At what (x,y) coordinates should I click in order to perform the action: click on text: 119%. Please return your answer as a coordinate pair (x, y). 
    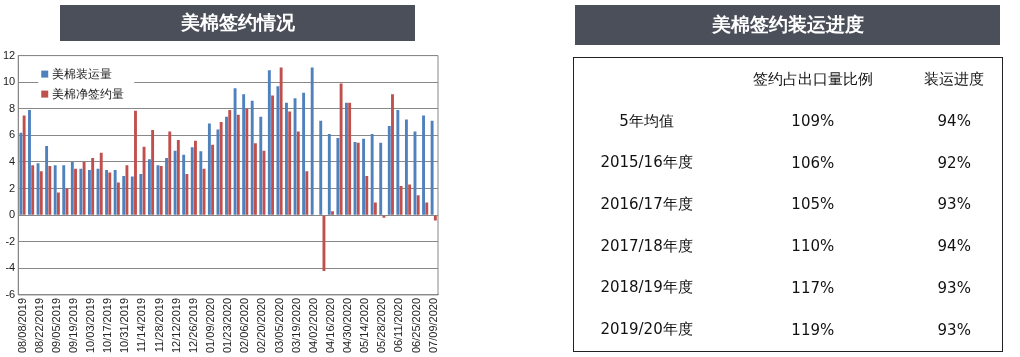
    Looking at the image, I should click on (813, 329).